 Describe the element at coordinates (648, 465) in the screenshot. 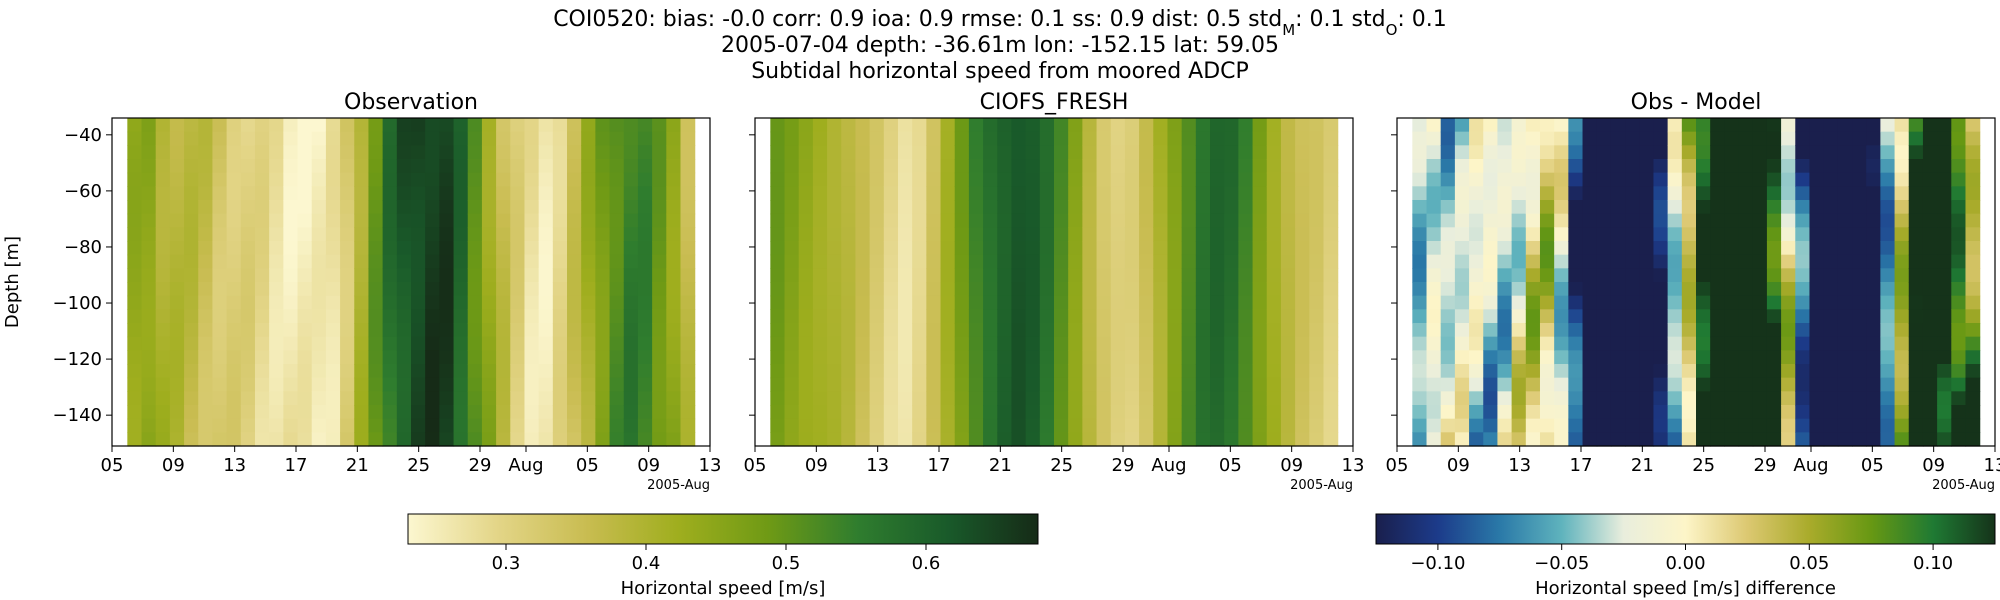

I see `x-tick-label: 09` at that location.